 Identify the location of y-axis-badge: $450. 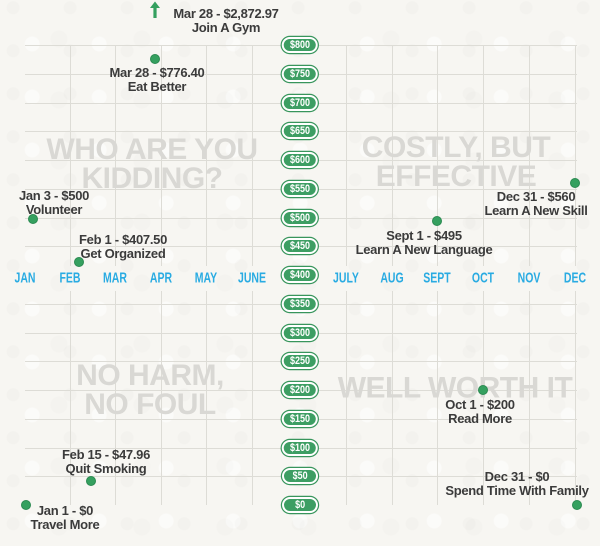
(300, 246).